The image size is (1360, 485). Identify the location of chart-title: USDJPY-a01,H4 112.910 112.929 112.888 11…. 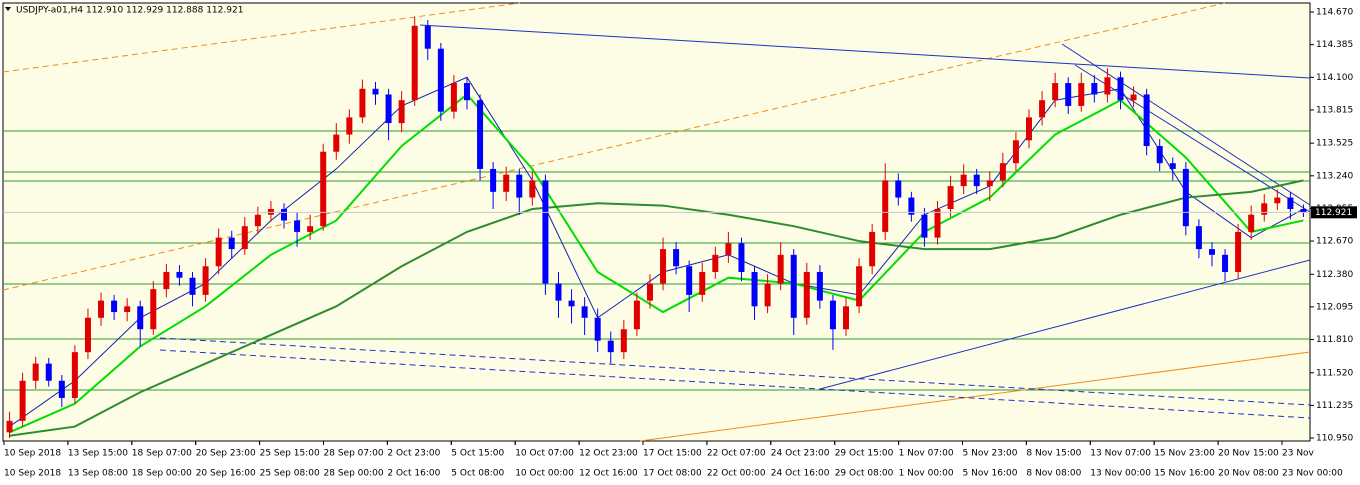
(129, 11).